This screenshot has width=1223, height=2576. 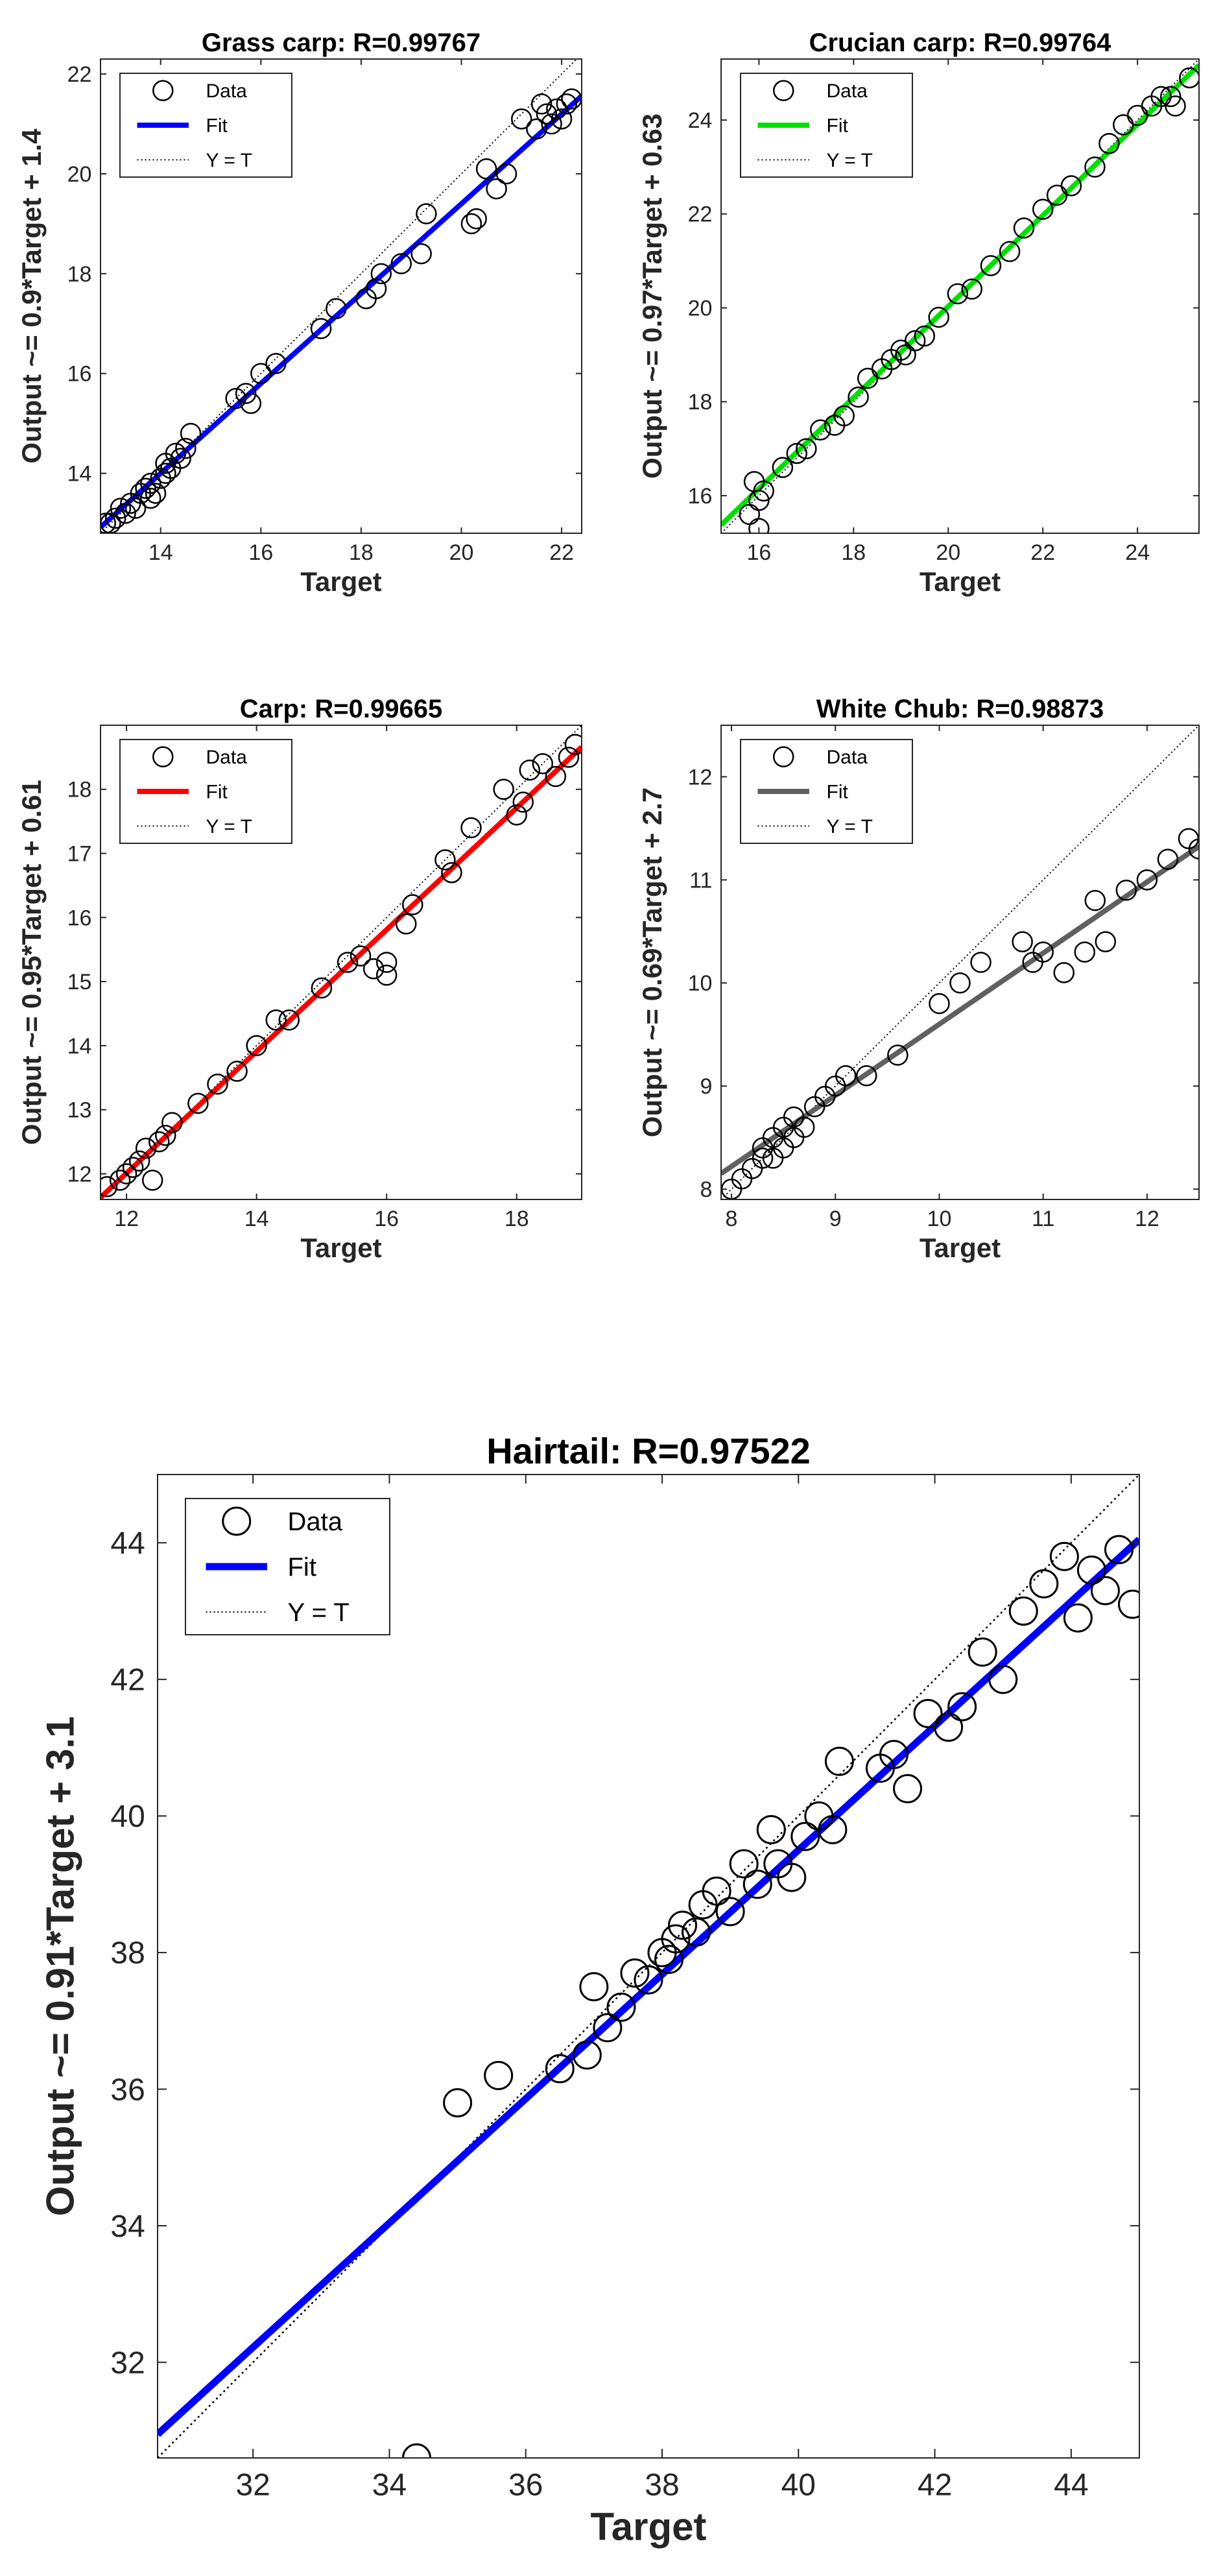 What do you see at coordinates (128, 2363) in the screenshot?
I see `y-tick-label: 32` at bounding box center [128, 2363].